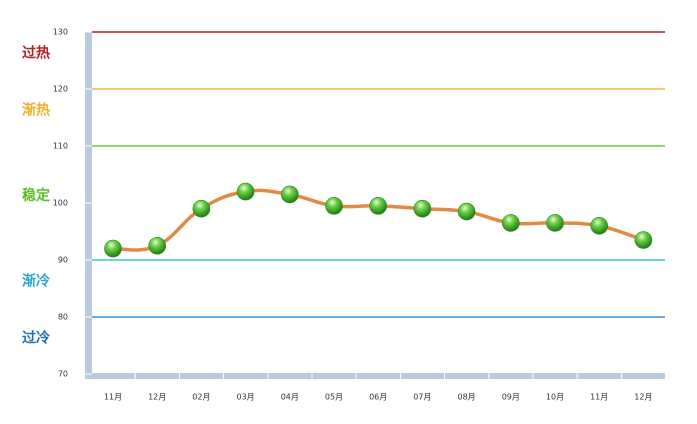 The image size is (697, 424). I want to click on x-tick-label: 04月, so click(290, 397).